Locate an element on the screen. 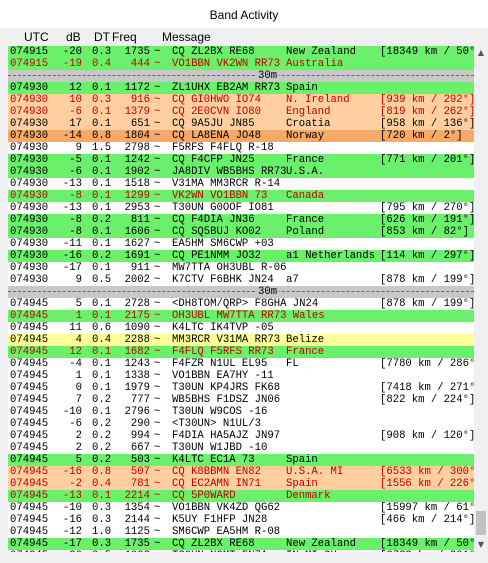 This screenshot has height=563, width=488. decode-distance: [6729 km / 301°] is located at coordinates (427, 551).